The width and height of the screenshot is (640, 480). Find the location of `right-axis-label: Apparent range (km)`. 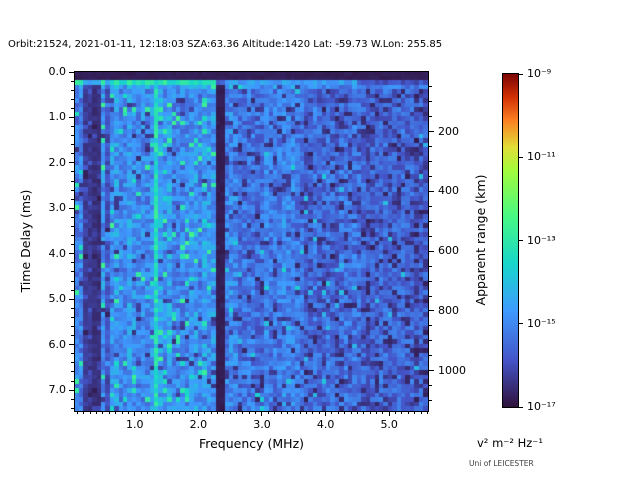

right-axis-label: Apparent range (km) is located at coordinates (480, 240).